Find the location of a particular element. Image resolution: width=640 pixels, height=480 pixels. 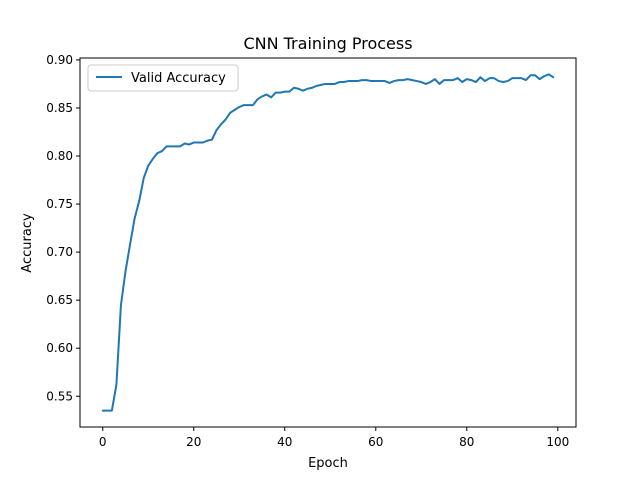

chart-title: CNN Training Process is located at coordinates (327, 43).